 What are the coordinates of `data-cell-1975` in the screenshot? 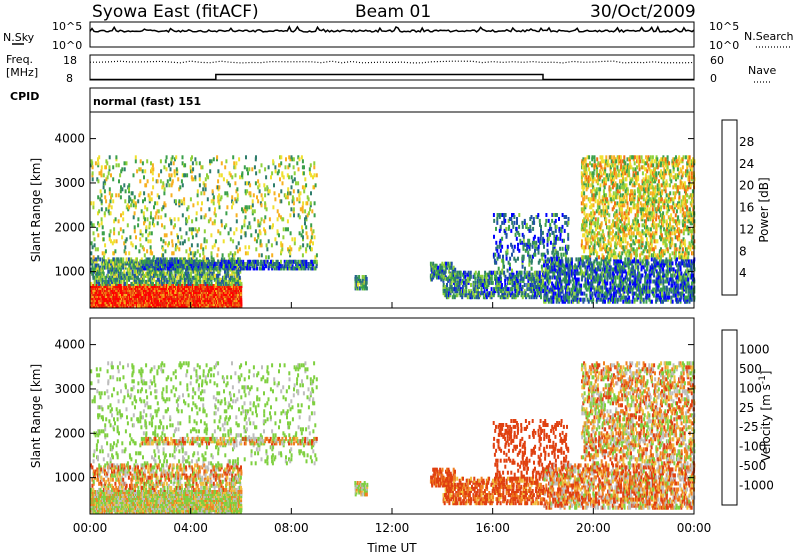 It's located at (189, 275).